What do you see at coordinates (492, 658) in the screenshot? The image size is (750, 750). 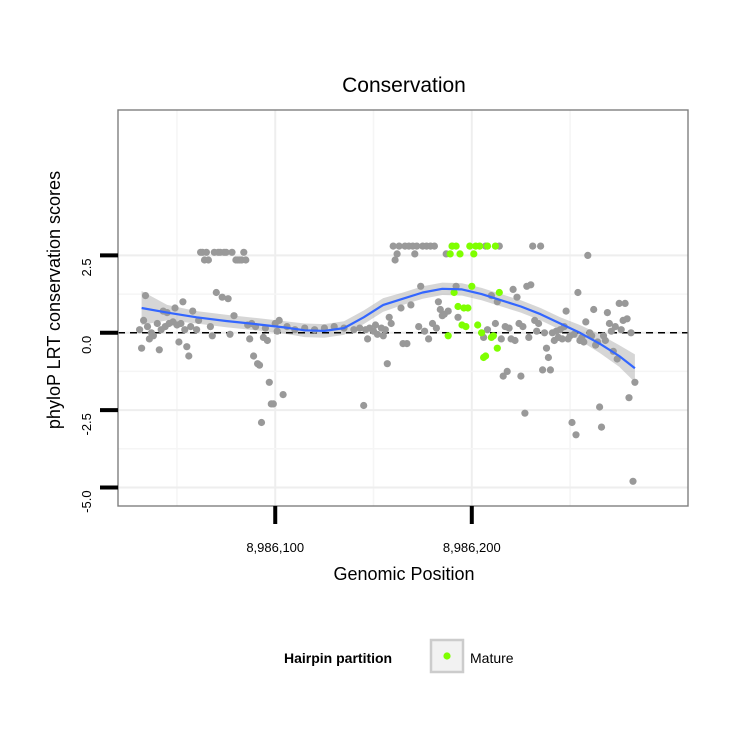 I see `legend-label-mature: Mature` at bounding box center [492, 658].